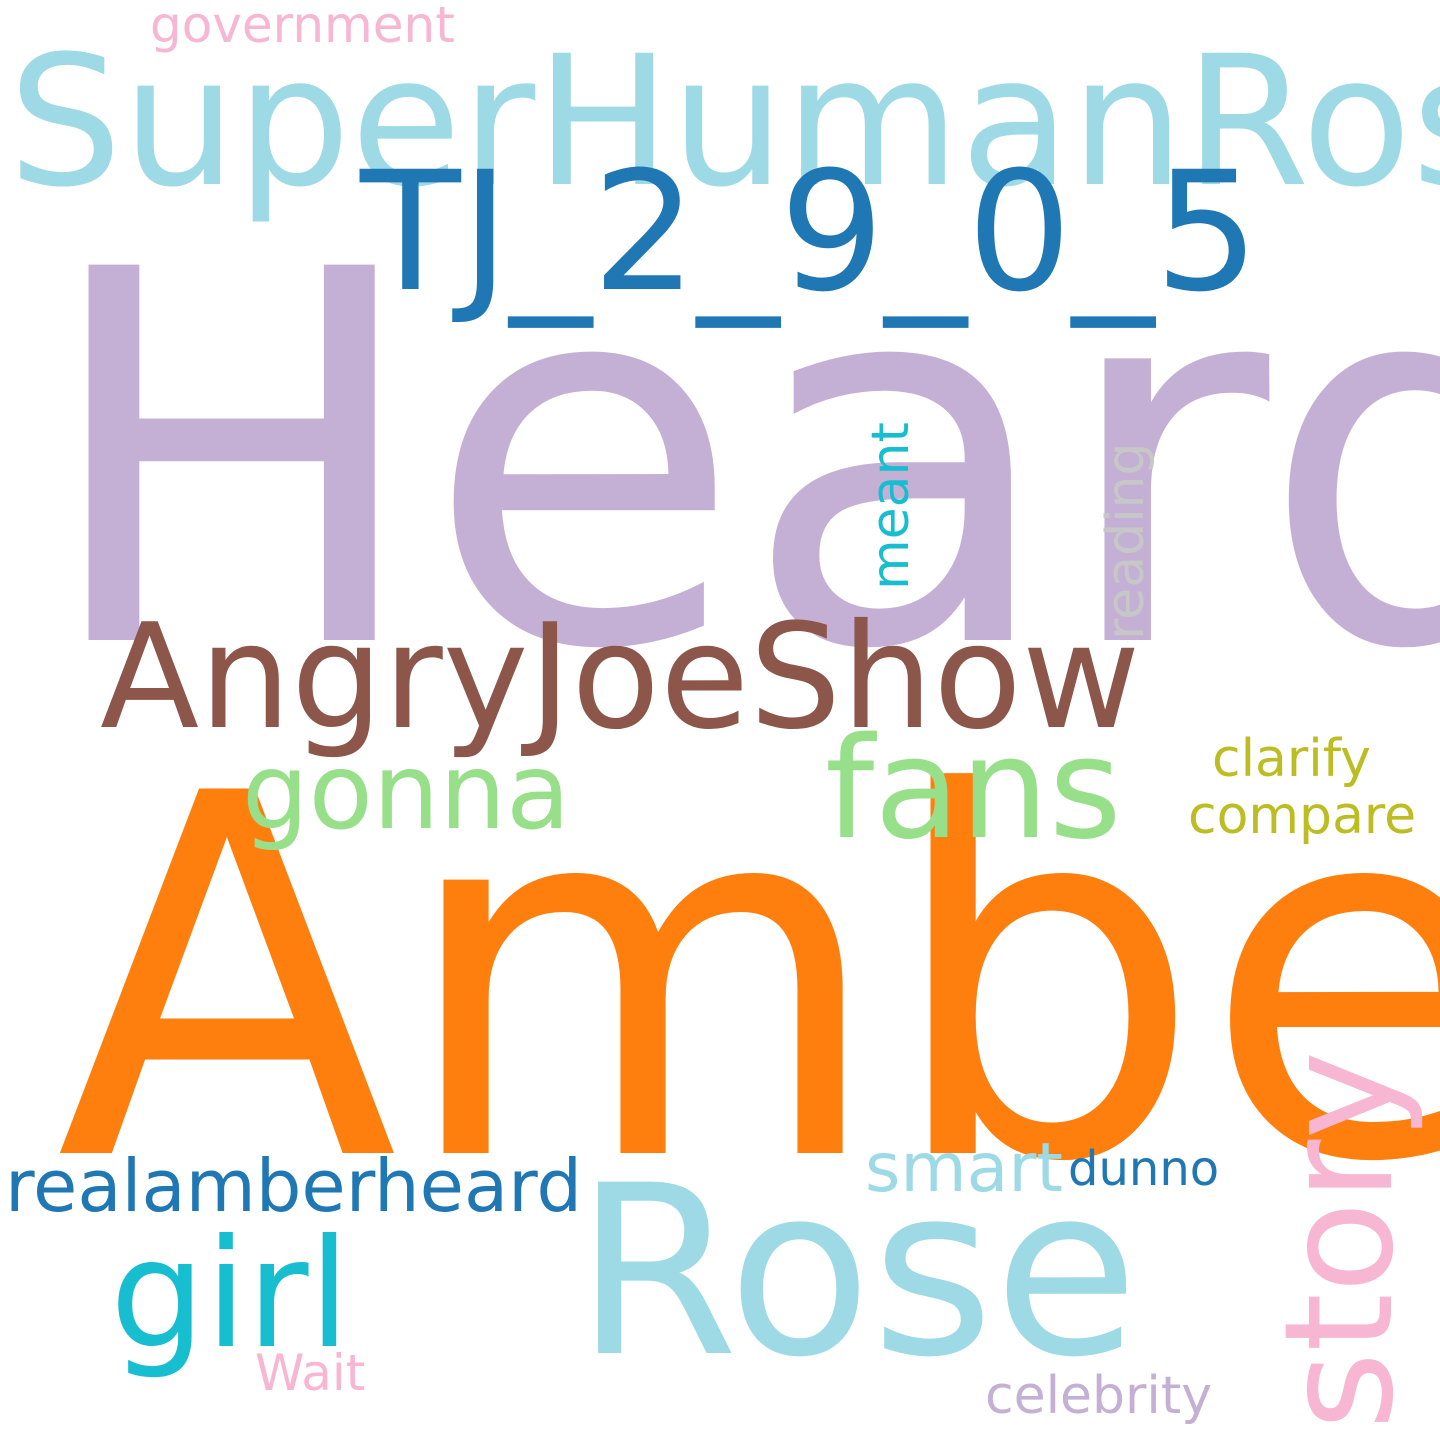 The height and width of the screenshot is (1440, 1440). Describe the element at coordinates (973, 789) in the screenshot. I see `word-fans: fans` at that location.